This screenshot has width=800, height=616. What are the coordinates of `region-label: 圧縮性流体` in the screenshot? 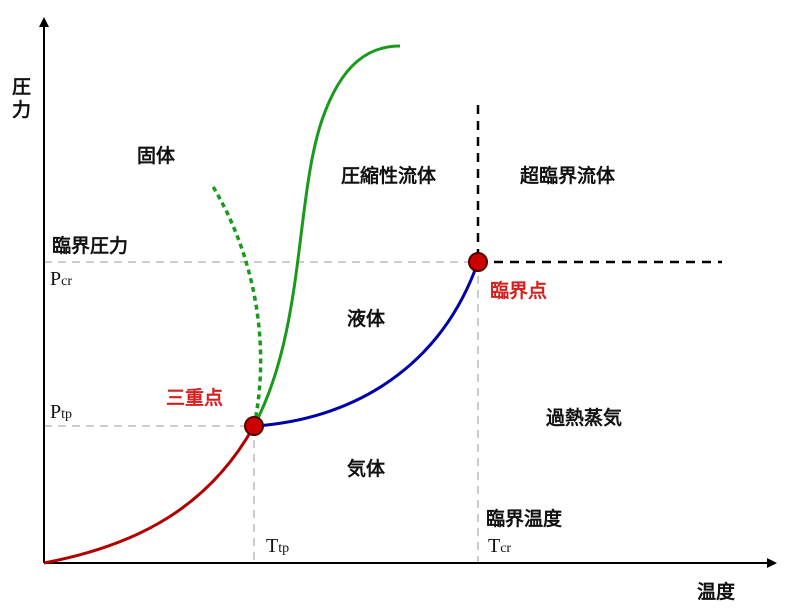 It's located at (389, 175).